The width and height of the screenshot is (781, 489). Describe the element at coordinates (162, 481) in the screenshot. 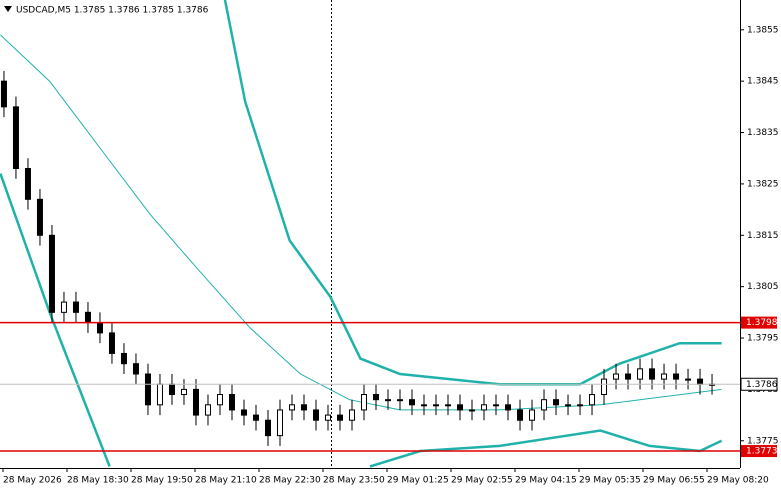

I see `x-tick-label: 28 May 19:50` at that location.